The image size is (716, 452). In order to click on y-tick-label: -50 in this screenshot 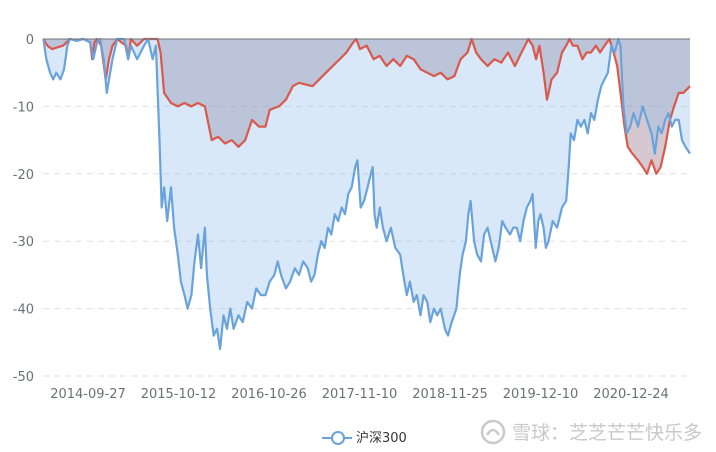, I will do `click(23, 377)`.